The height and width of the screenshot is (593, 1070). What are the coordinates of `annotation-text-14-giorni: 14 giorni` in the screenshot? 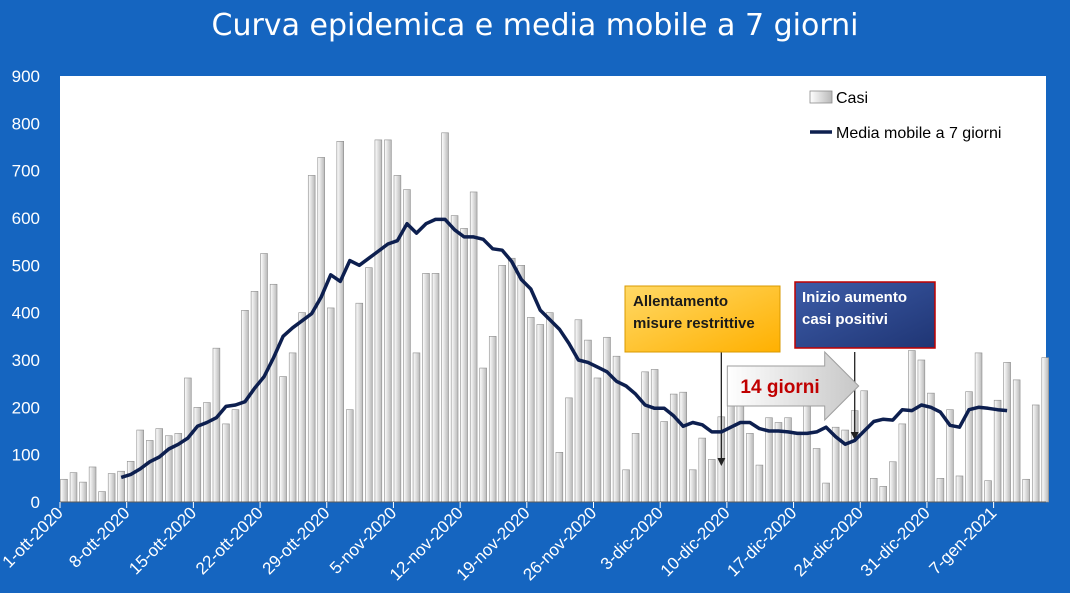 It's located at (779, 387).